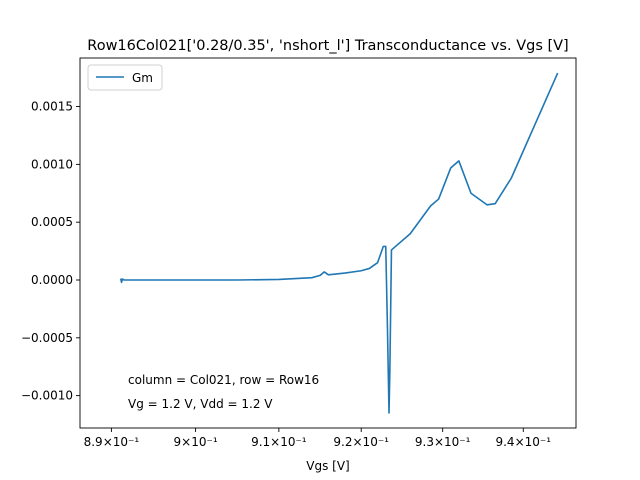 This screenshot has width=640, height=480. I want to click on legend: Gm, so click(125, 77).